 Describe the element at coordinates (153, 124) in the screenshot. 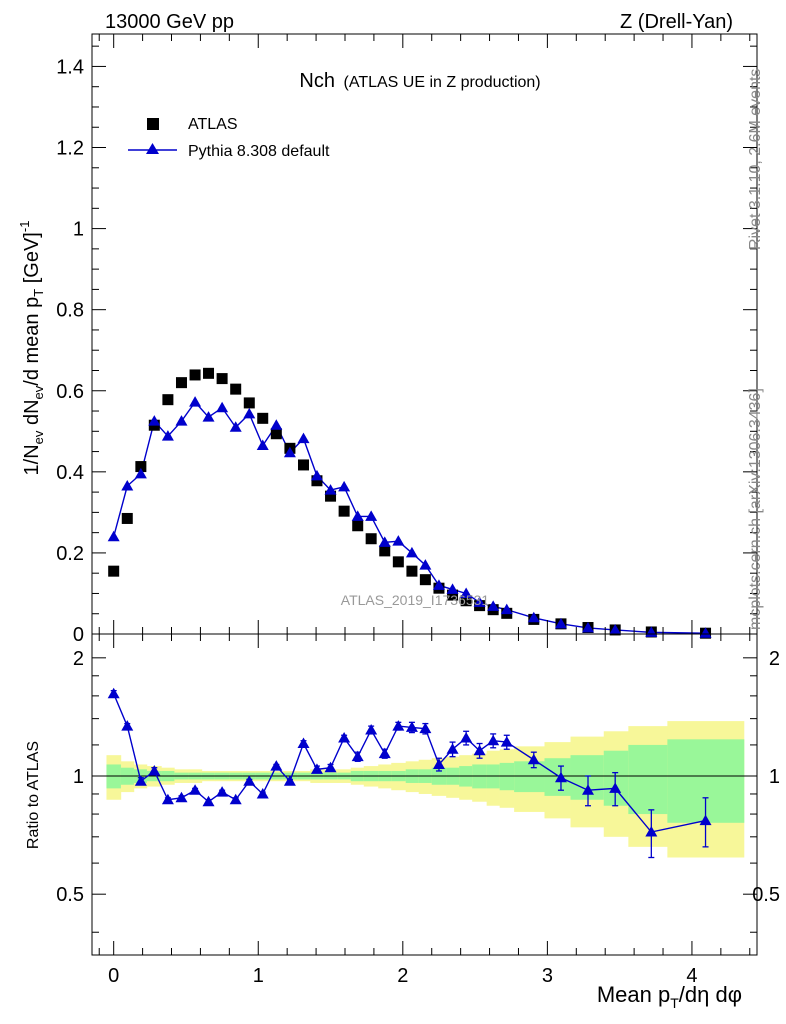

I see `legend-atlas-marker` at that location.